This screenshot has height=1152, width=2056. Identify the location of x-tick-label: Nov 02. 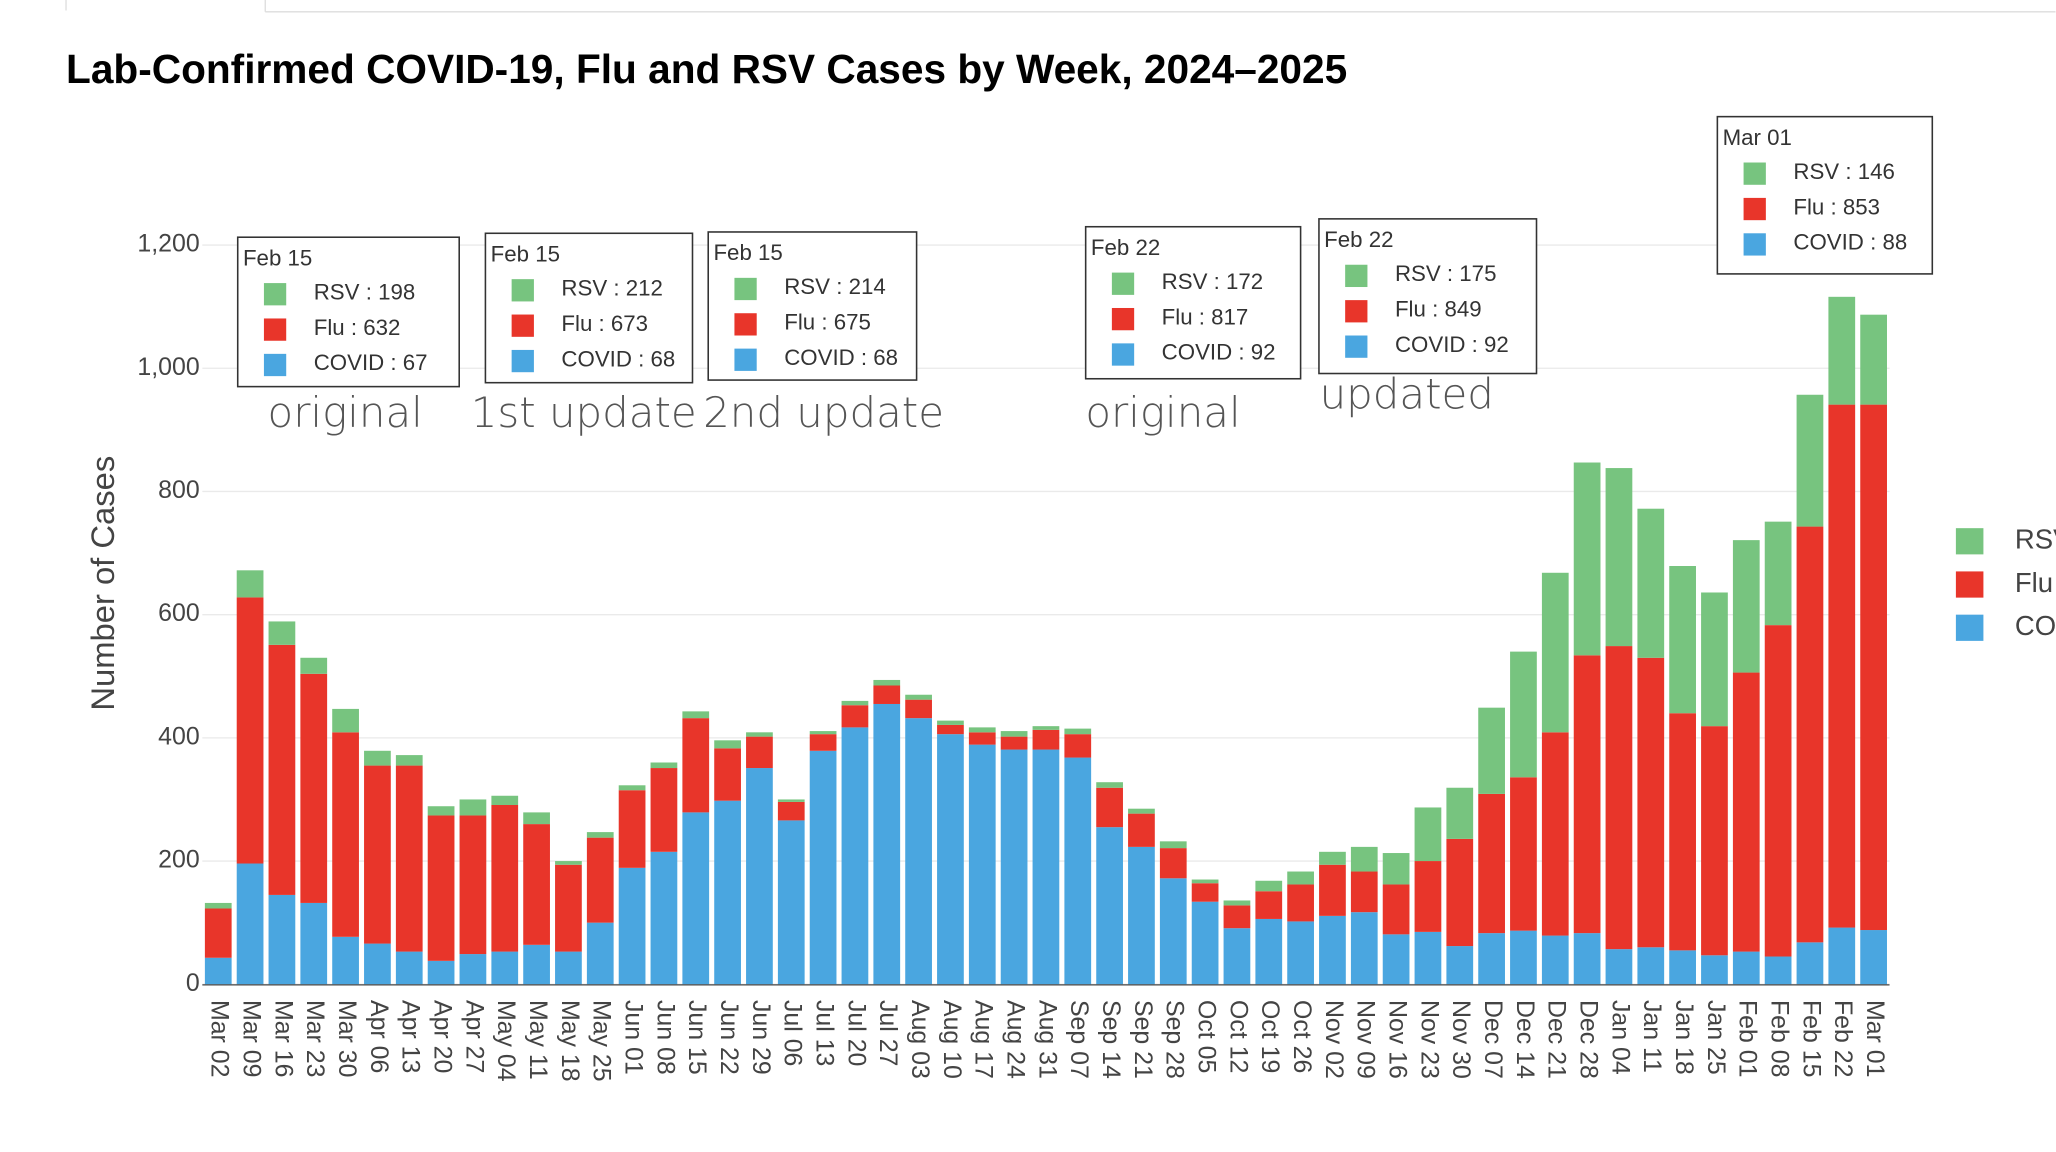
(1334, 1039).